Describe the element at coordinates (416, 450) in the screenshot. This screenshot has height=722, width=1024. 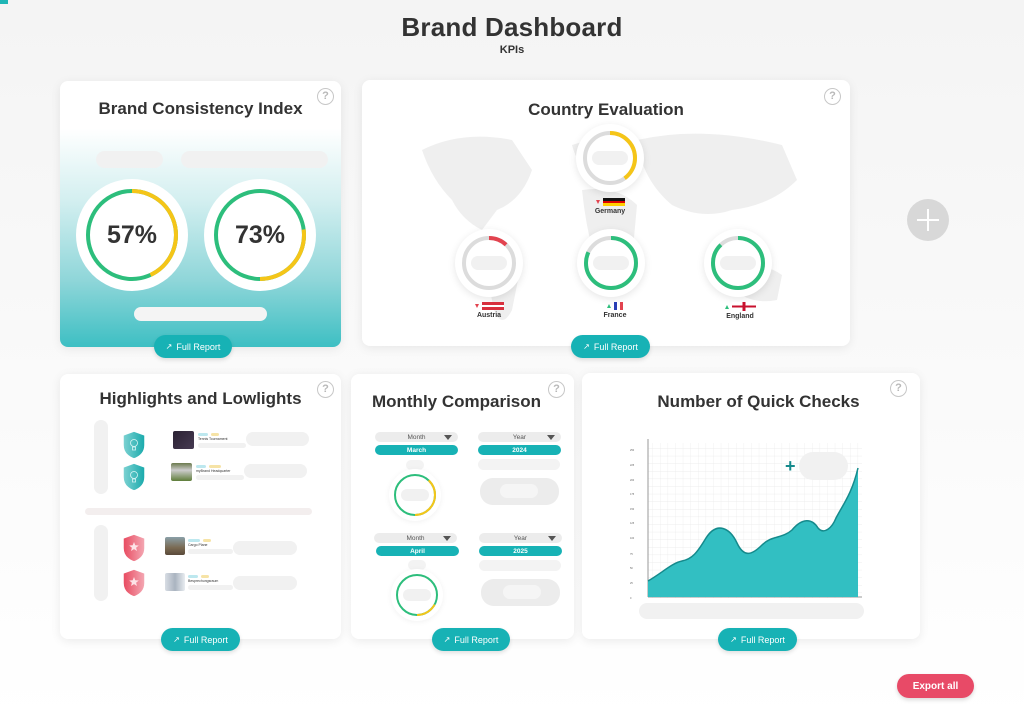
I see `selected-month: March` at that location.